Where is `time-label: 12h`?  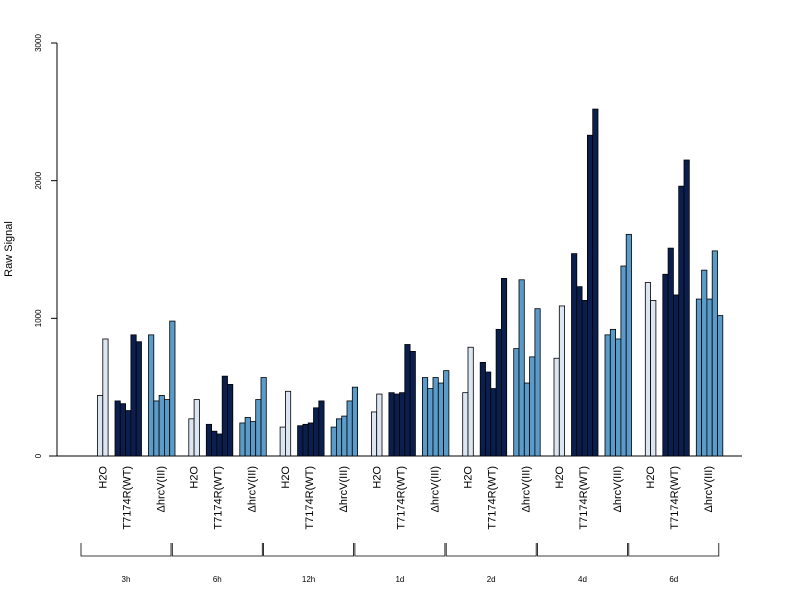
time-label: 12h is located at coordinates (308, 579).